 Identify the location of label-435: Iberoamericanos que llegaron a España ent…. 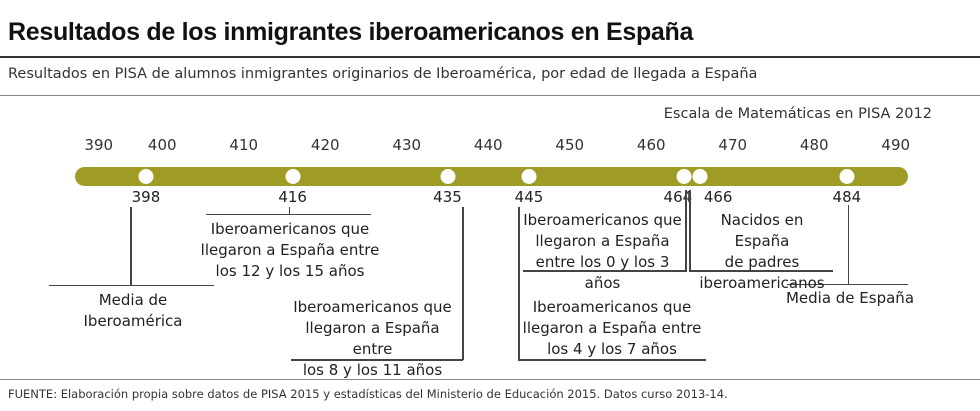
(372, 339).